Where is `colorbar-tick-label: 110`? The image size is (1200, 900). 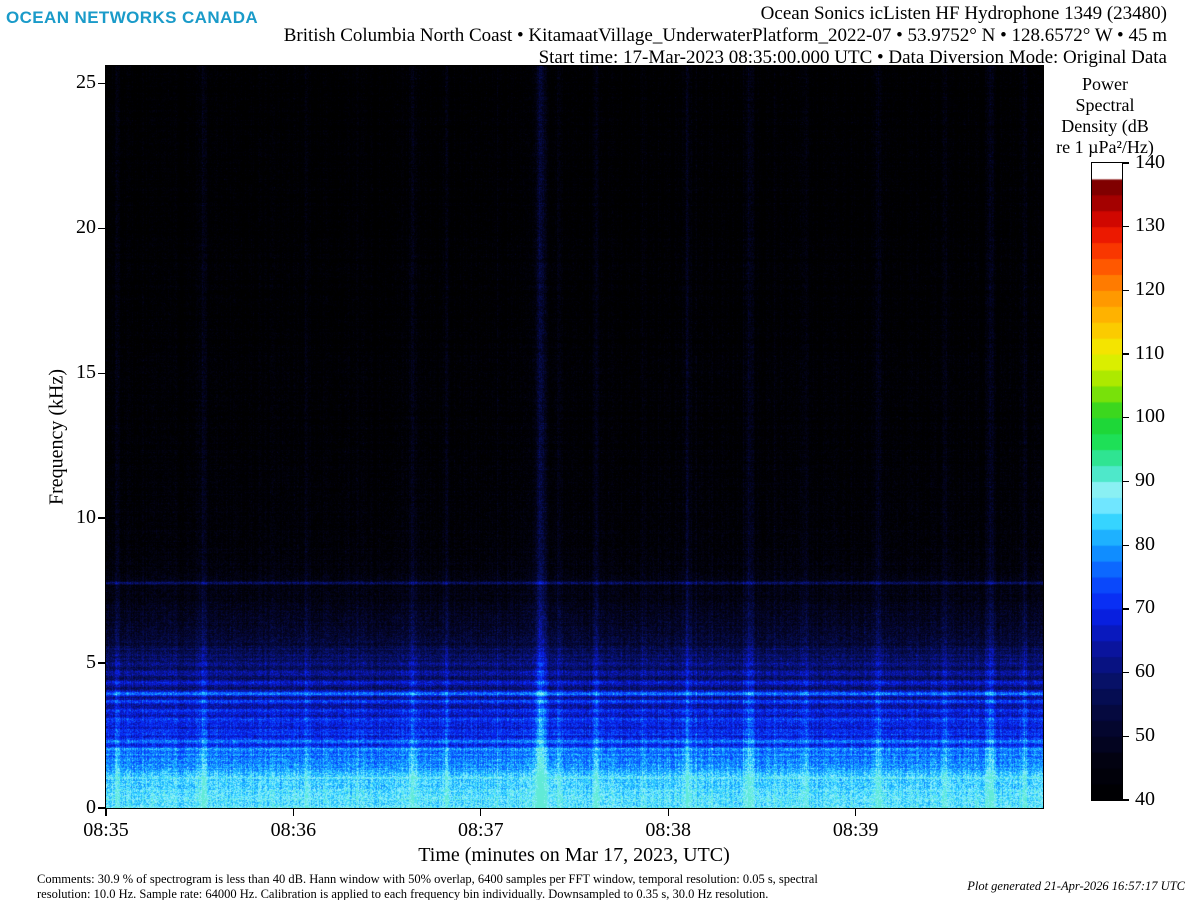 colorbar-tick-label: 110 is located at coordinates (1150, 352).